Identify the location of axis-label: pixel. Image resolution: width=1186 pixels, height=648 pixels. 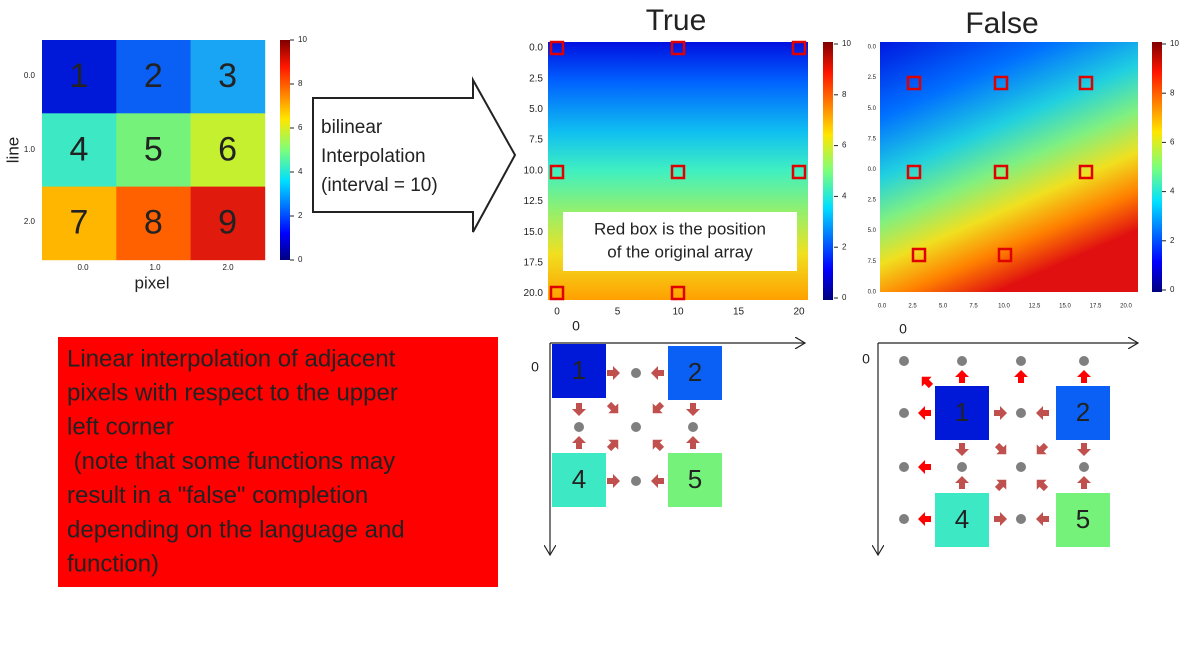
(152, 282).